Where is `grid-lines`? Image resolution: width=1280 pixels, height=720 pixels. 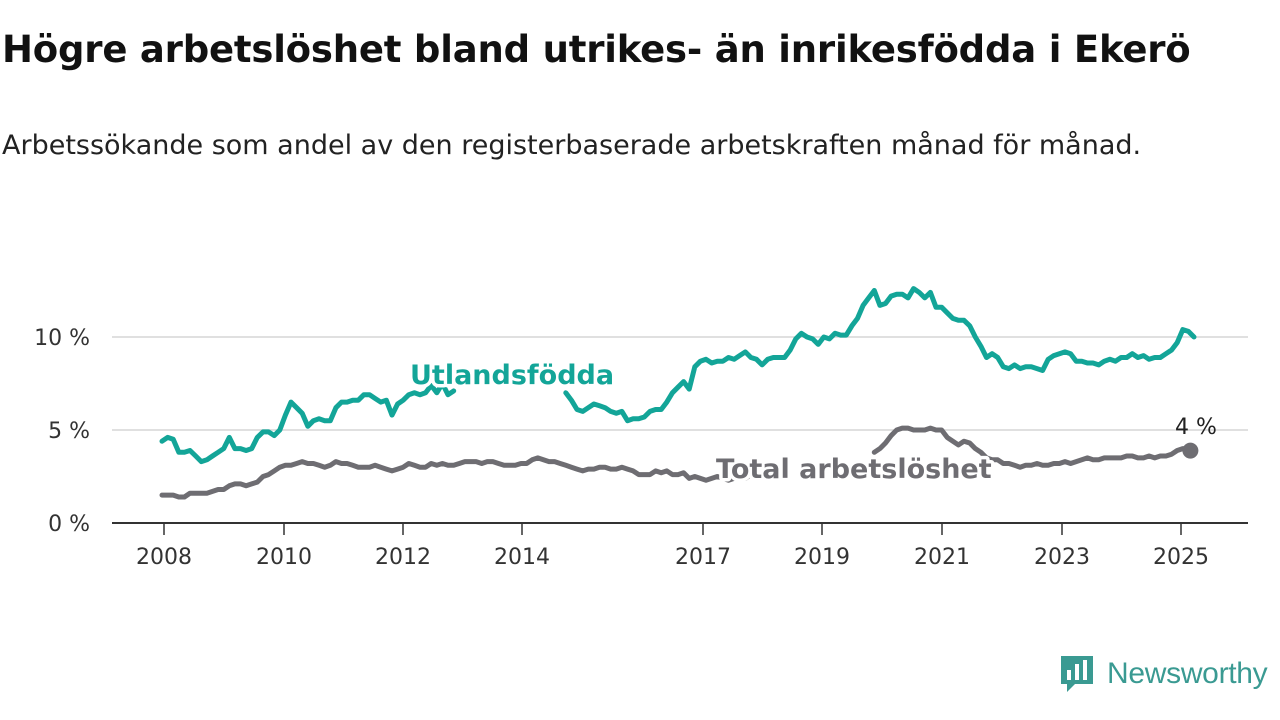
grid-lines is located at coordinates (680, 383).